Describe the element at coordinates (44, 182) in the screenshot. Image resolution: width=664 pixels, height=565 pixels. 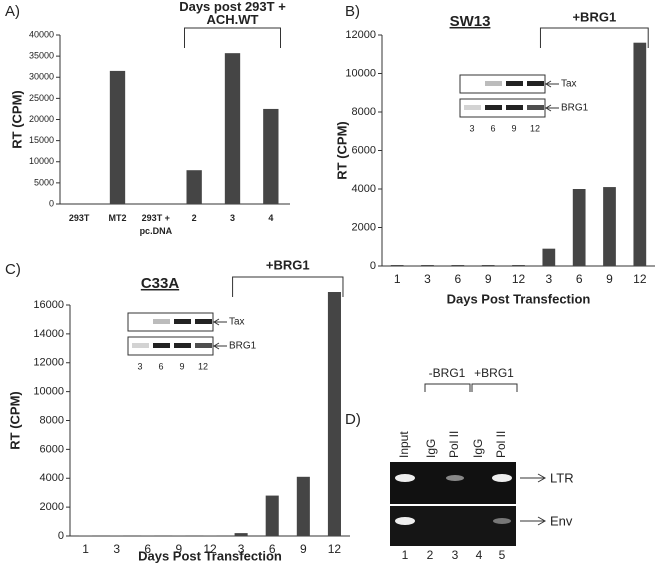
I see `y-tick-label: 5000` at that location.